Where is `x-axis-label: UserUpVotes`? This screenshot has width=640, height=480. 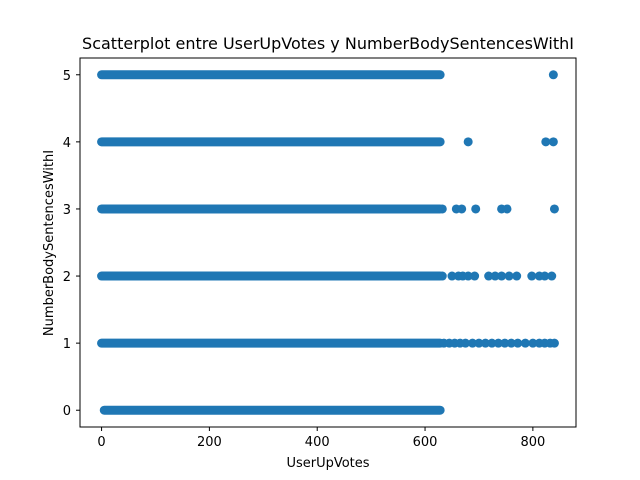 x-axis-label: UserUpVotes is located at coordinates (327, 463).